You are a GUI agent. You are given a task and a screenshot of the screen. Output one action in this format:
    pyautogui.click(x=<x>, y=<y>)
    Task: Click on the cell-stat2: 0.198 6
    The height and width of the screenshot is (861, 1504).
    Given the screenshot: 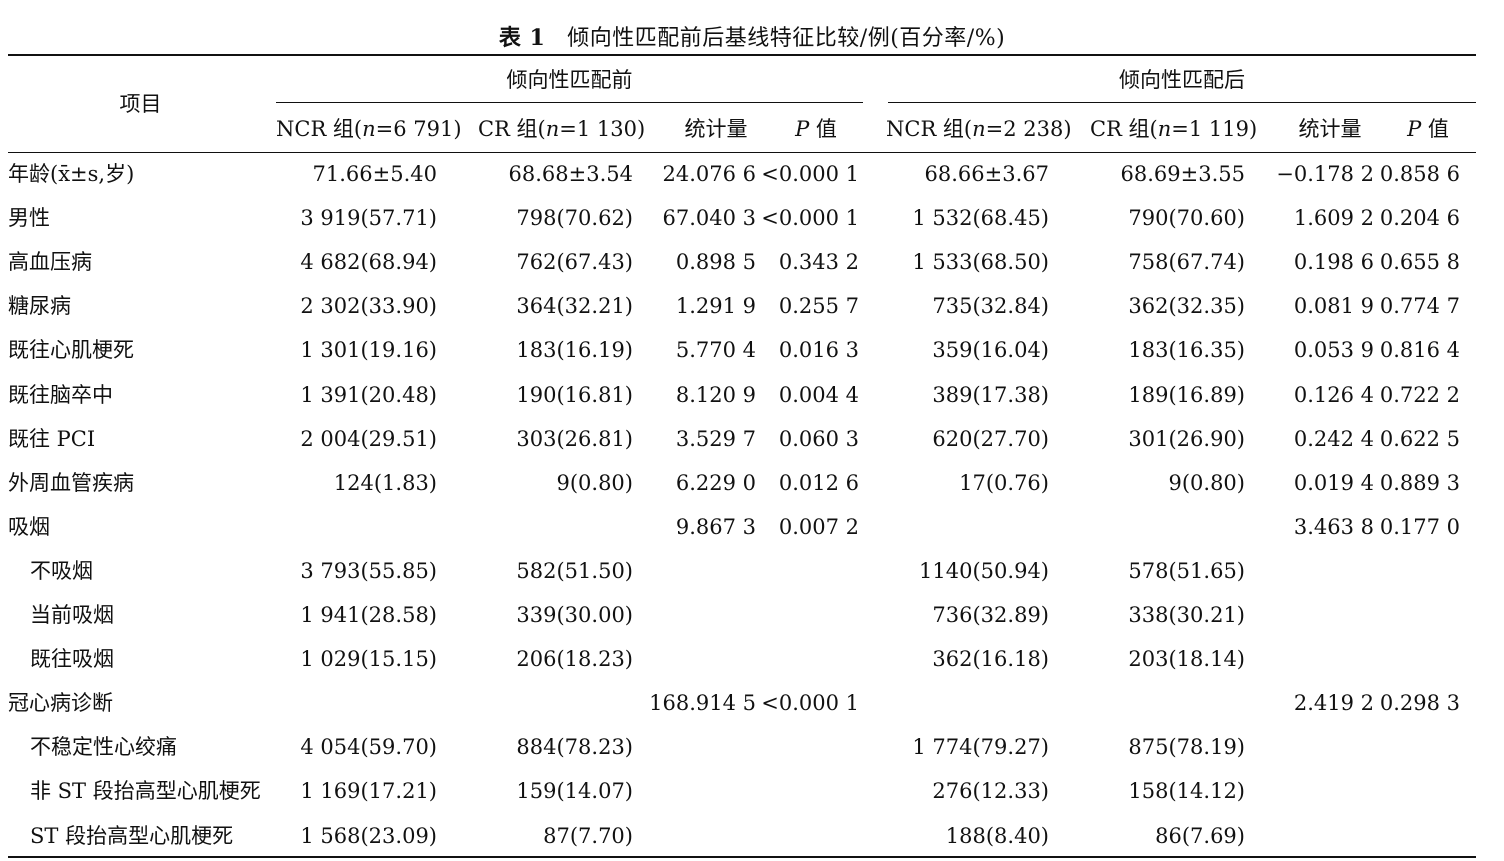 What is the action you would take?
    pyautogui.click(x=1333, y=262)
    